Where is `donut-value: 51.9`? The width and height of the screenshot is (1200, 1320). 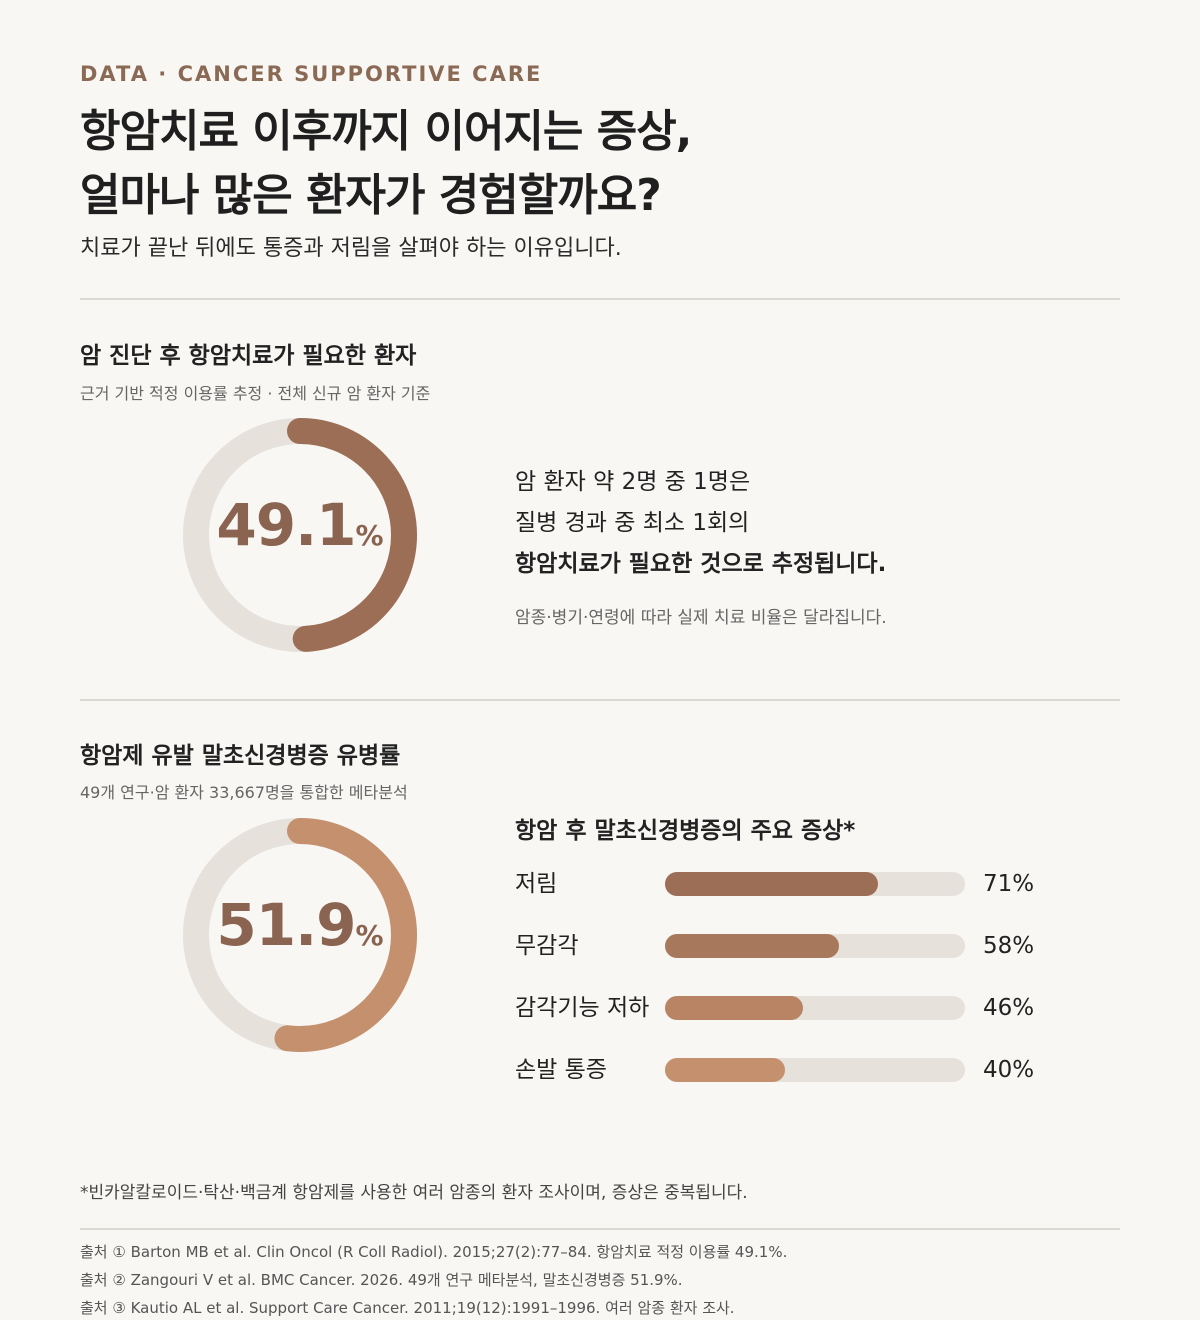 donut-value: 51.9 is located at coordinates (286, 925).